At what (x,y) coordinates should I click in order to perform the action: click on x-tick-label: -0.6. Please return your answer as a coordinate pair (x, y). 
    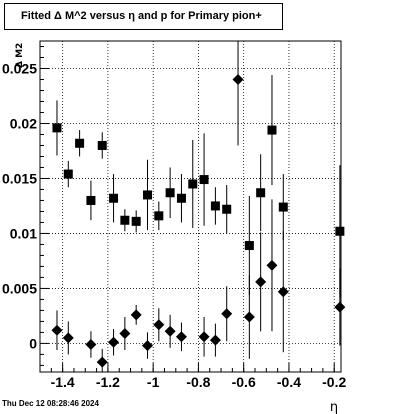
    Looking at the image, I should click on (244, 382).